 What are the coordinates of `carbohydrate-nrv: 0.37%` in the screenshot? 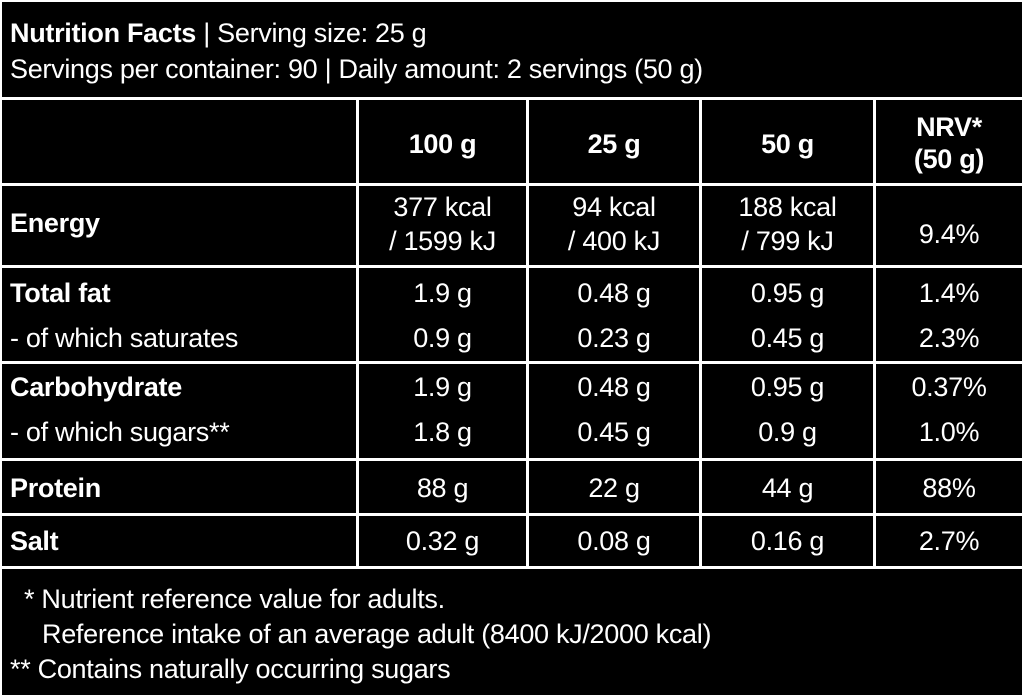 It's located at (949, 387).